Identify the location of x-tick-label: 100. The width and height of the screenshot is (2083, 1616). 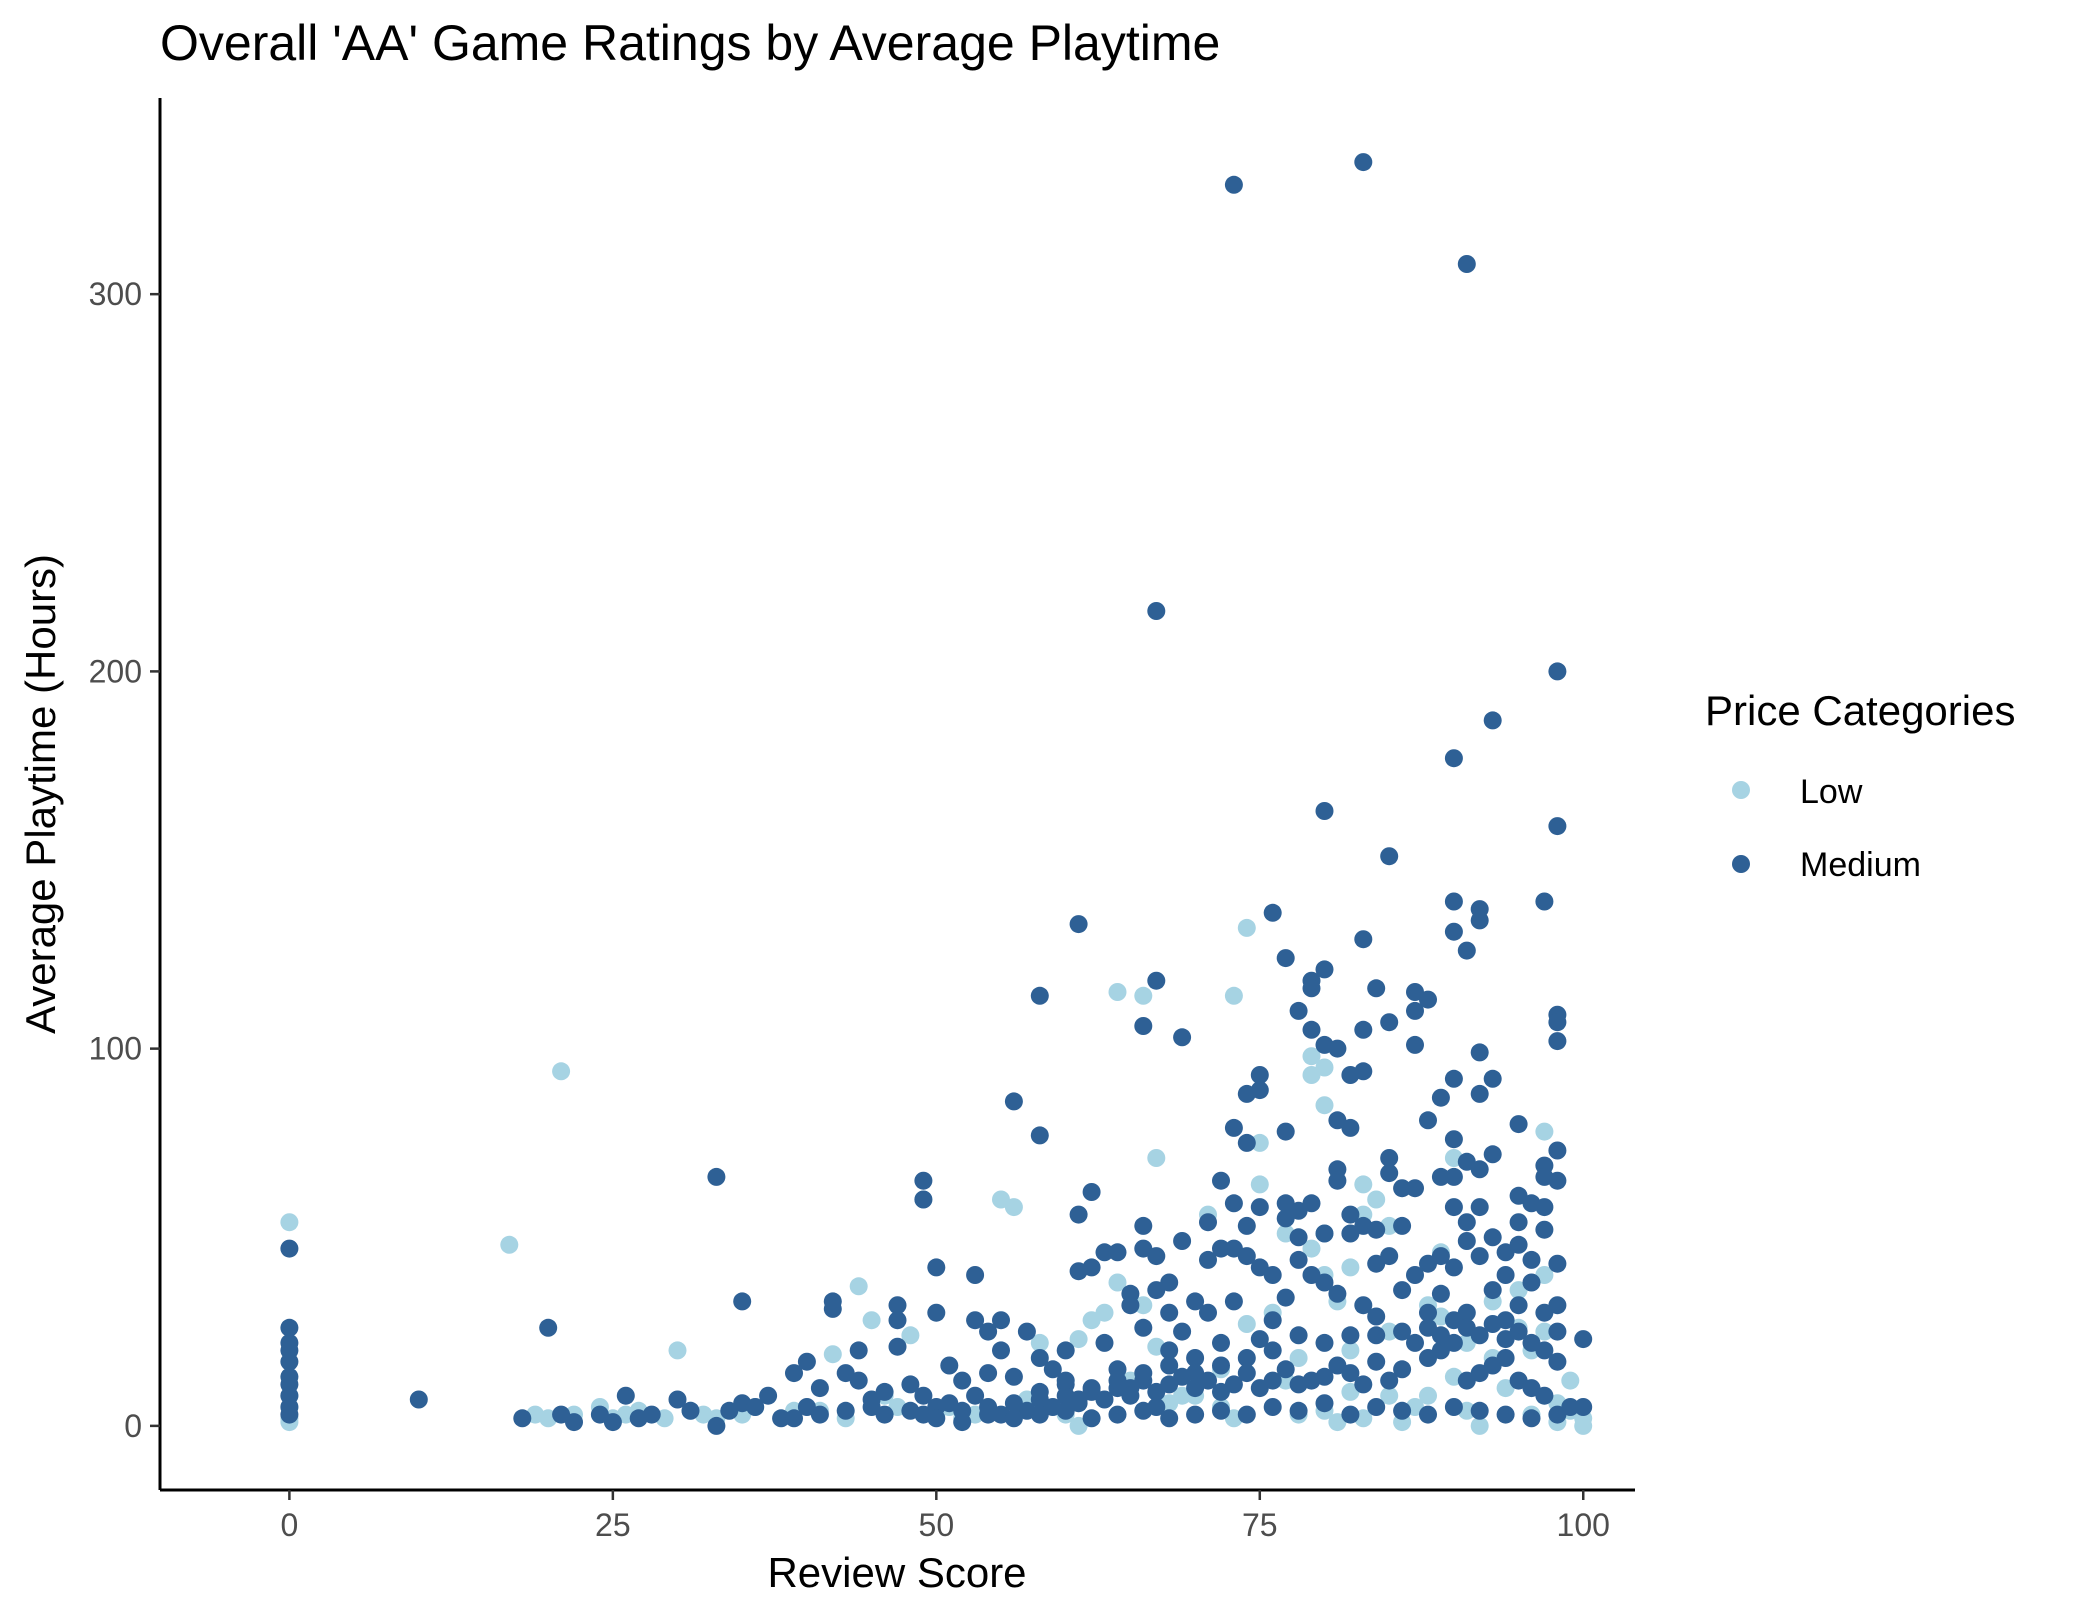
(1583, 1525).